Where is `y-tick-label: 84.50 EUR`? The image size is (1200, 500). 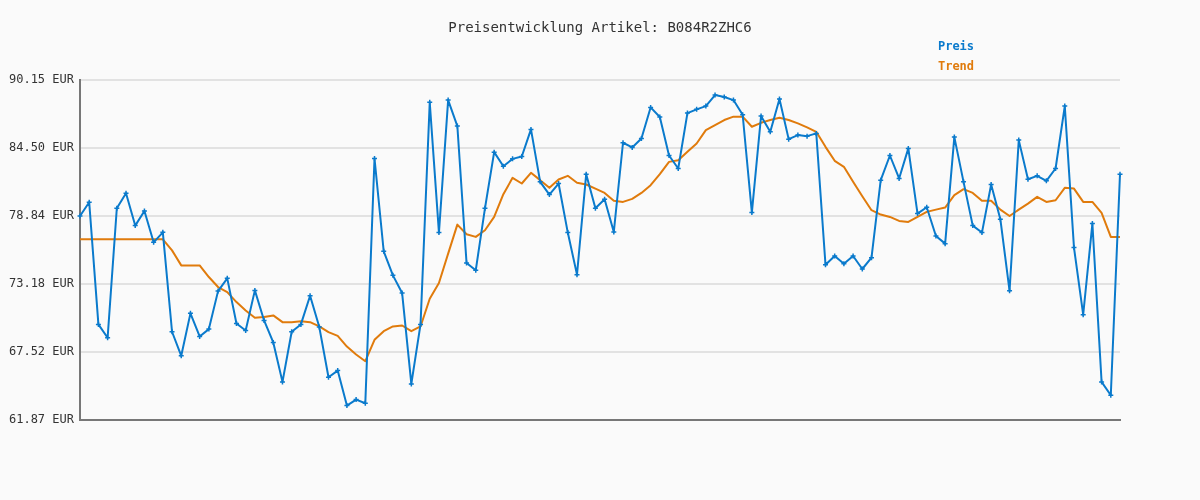
y-tick-label: 84.50 EUR is located at coordinates (41, 147).